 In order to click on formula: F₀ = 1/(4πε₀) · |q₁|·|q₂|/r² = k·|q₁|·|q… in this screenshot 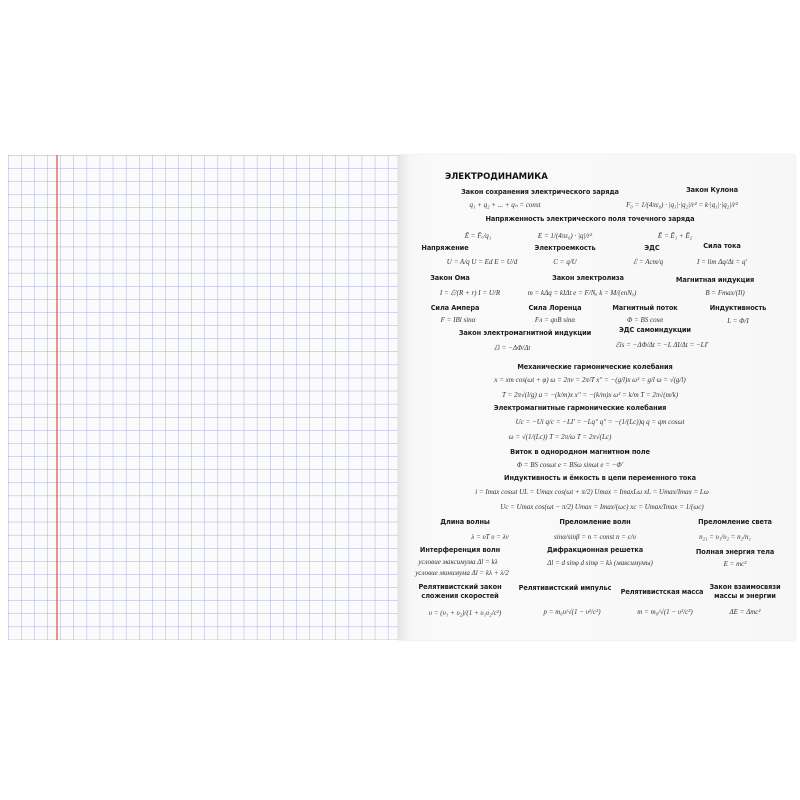, I will do `click(682, 205)`.